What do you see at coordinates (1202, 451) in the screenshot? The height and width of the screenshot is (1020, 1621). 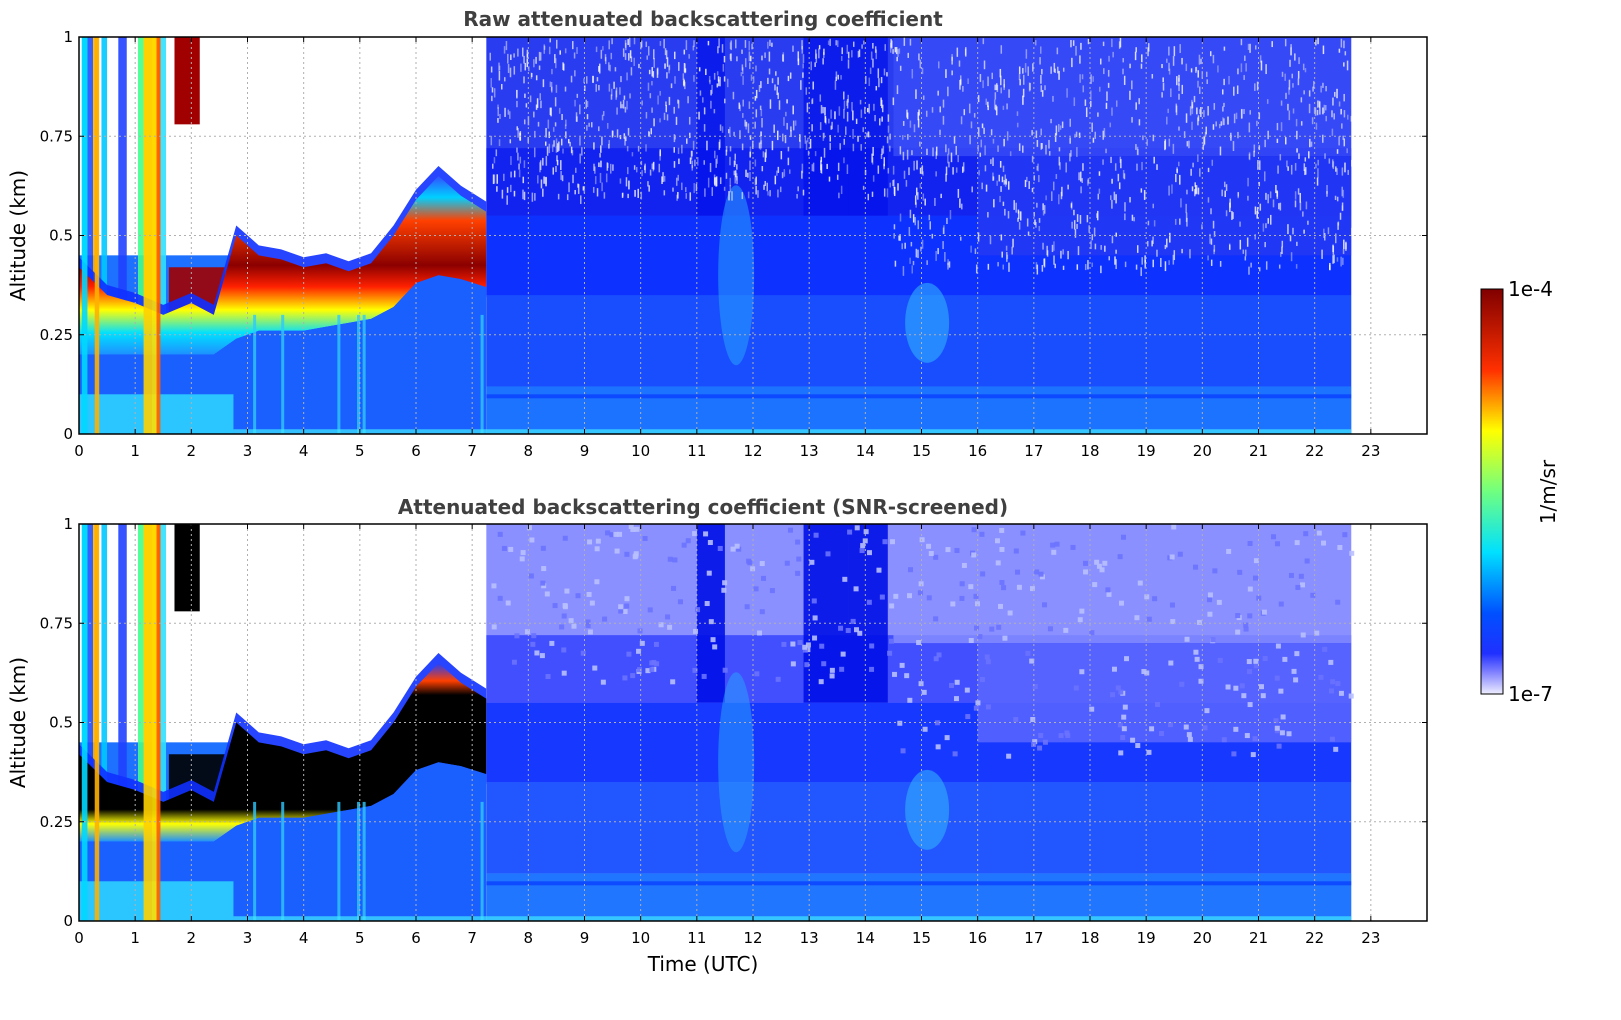 I see `x-tick-label: 20` at bounding box center [1202, 451].